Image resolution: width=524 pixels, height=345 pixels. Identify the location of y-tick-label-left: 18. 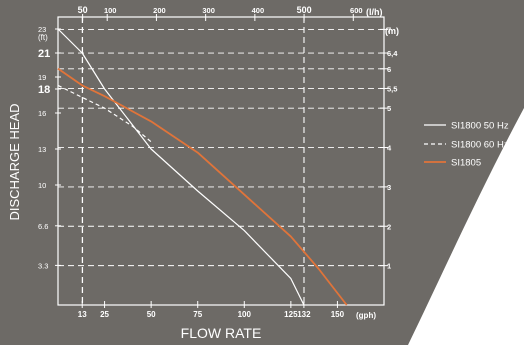
(44, 90).